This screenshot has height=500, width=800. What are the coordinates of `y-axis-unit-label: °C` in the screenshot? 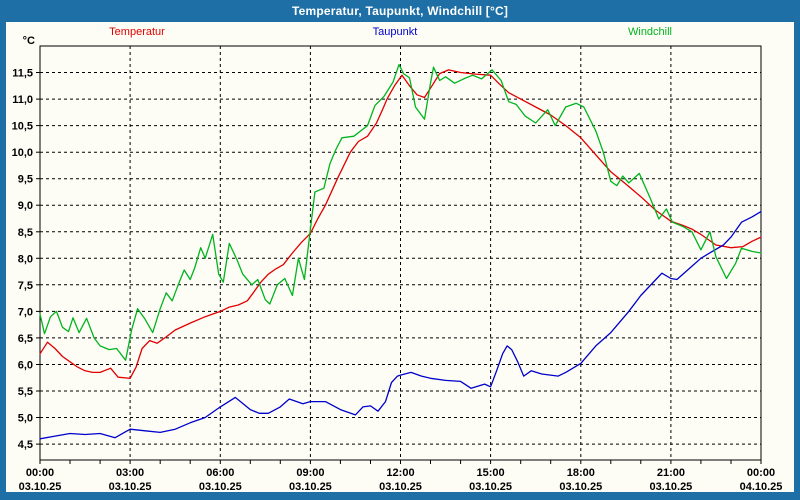 It's located at (29, 41).